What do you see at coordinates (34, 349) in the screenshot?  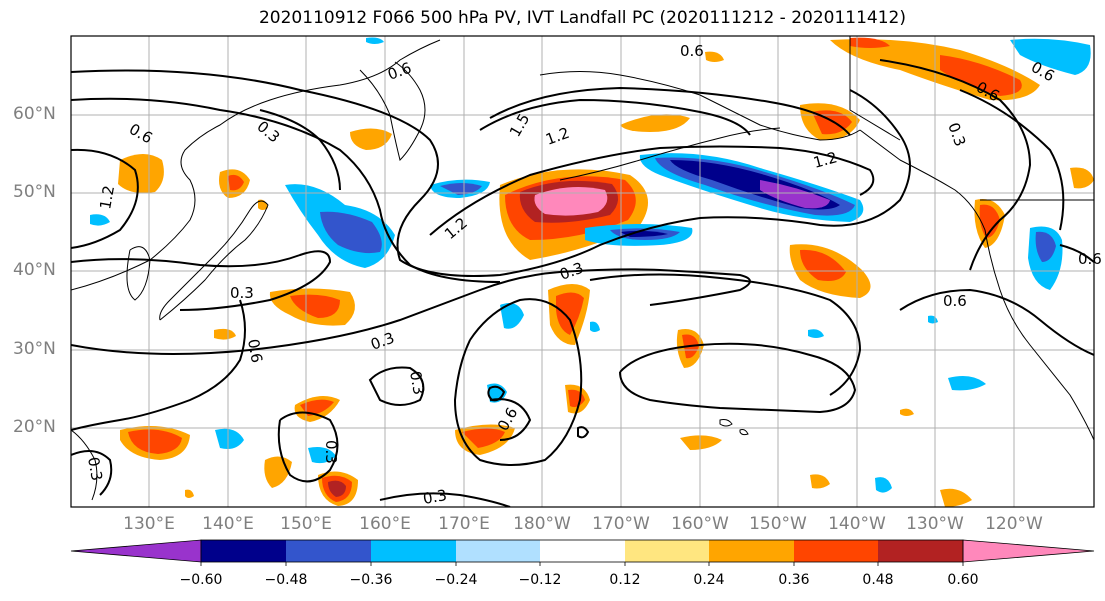 I see `lat-label-30n: 30°N` at bounding box center [34, 349].